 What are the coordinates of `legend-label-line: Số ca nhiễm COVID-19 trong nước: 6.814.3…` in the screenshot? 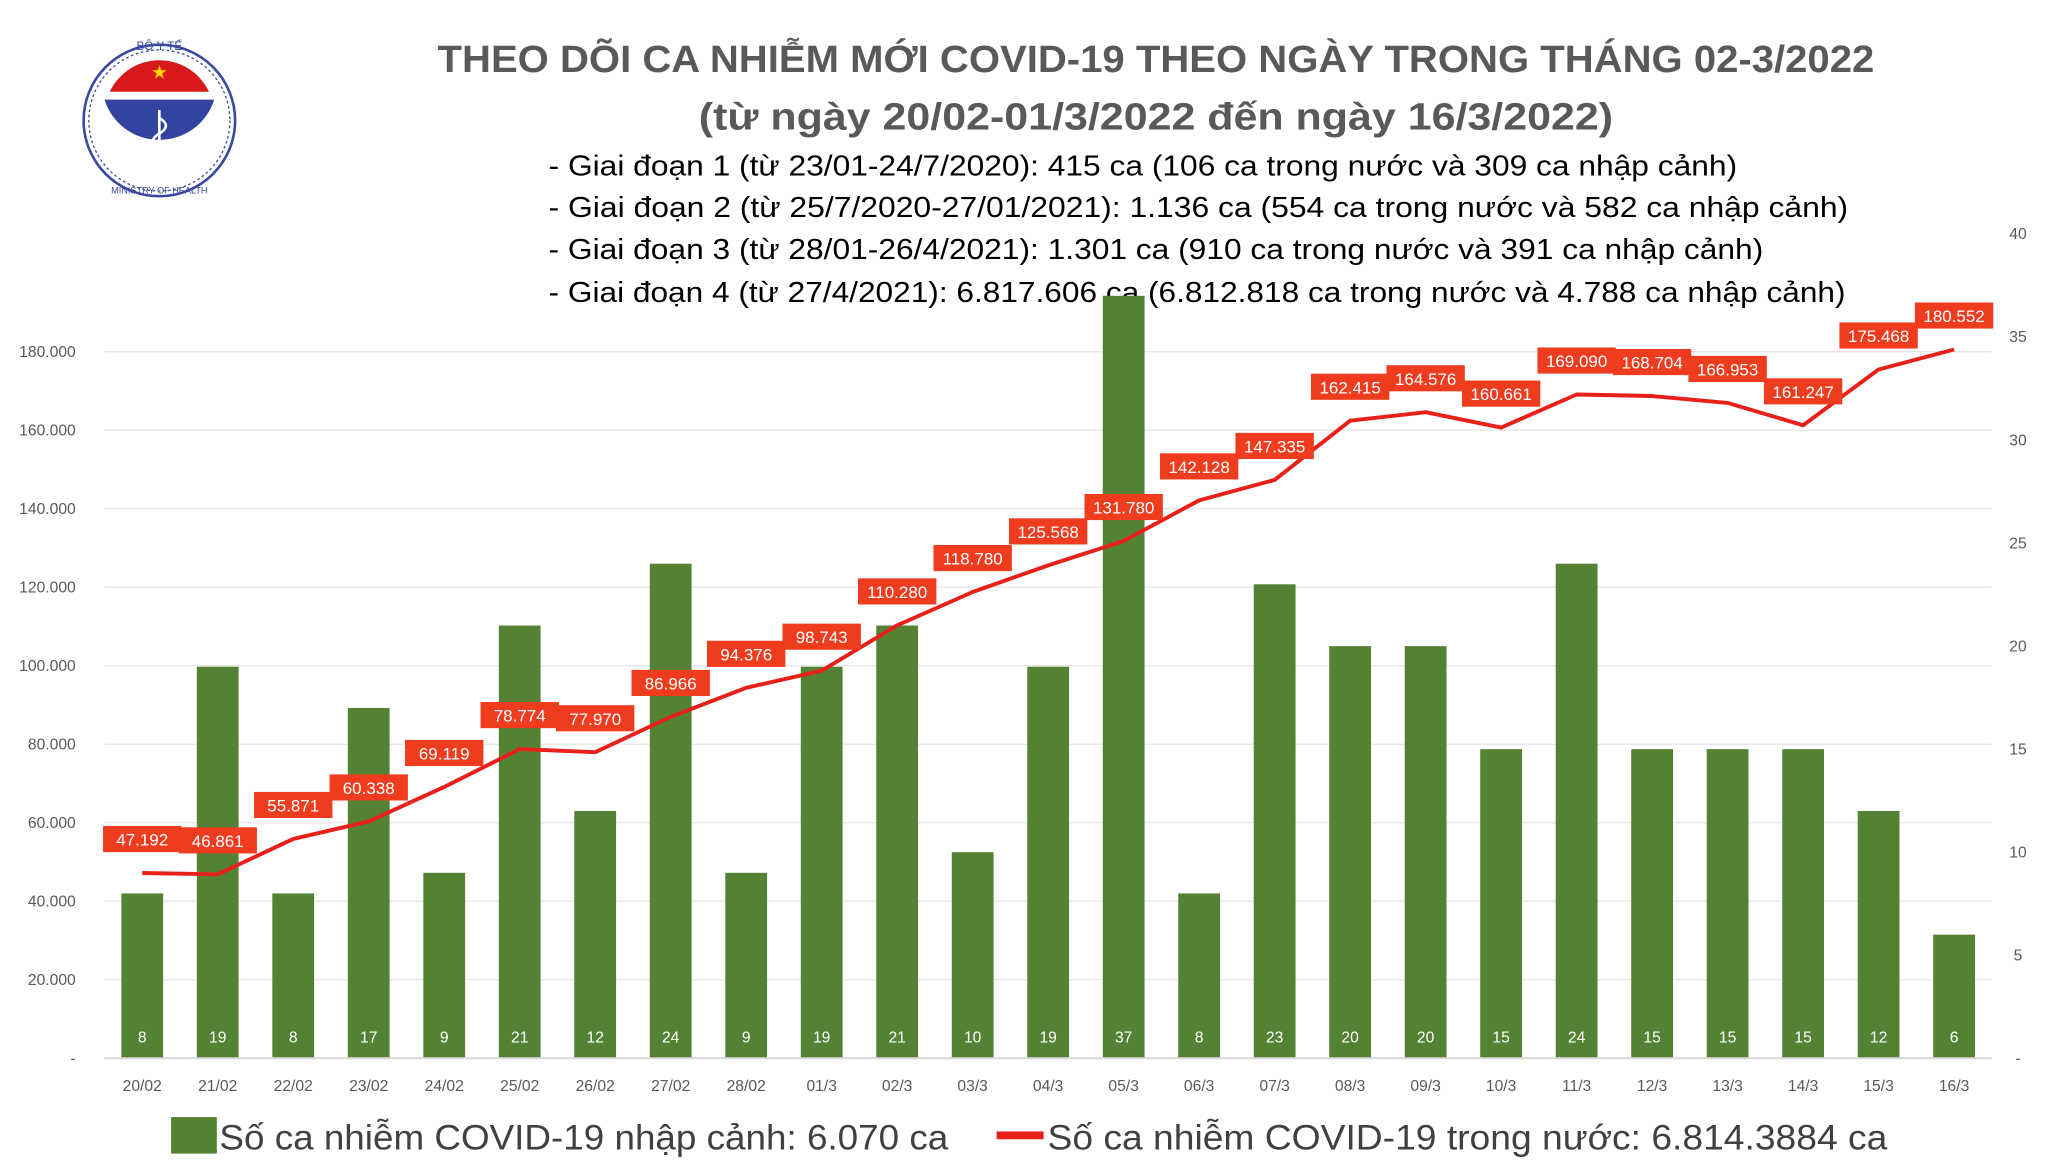 It's located at (1468, 1138).